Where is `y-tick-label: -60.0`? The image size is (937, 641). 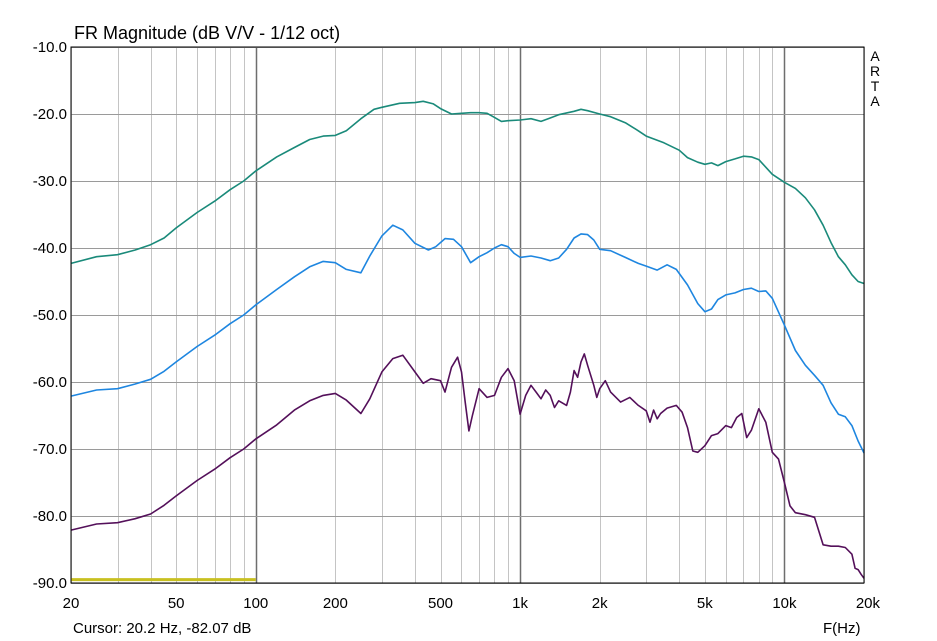 y-tick-label: -60.0 is located at coordinates (50, 382).